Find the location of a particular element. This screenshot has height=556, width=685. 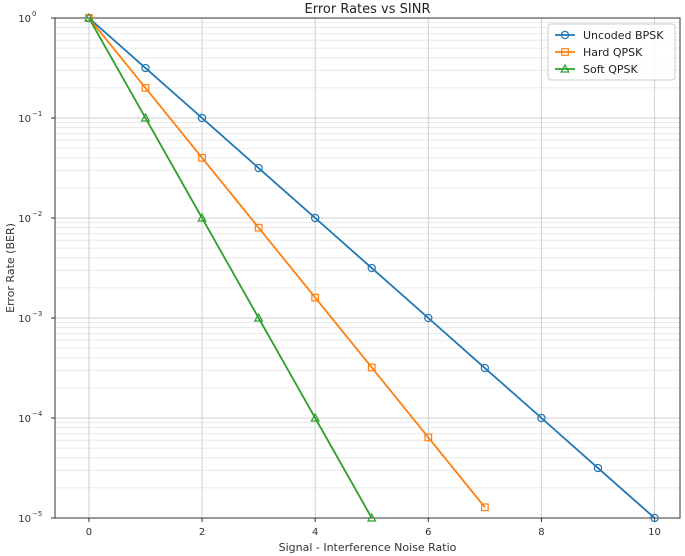

x-tick-label: 2 is located at coordinates (202, 532).